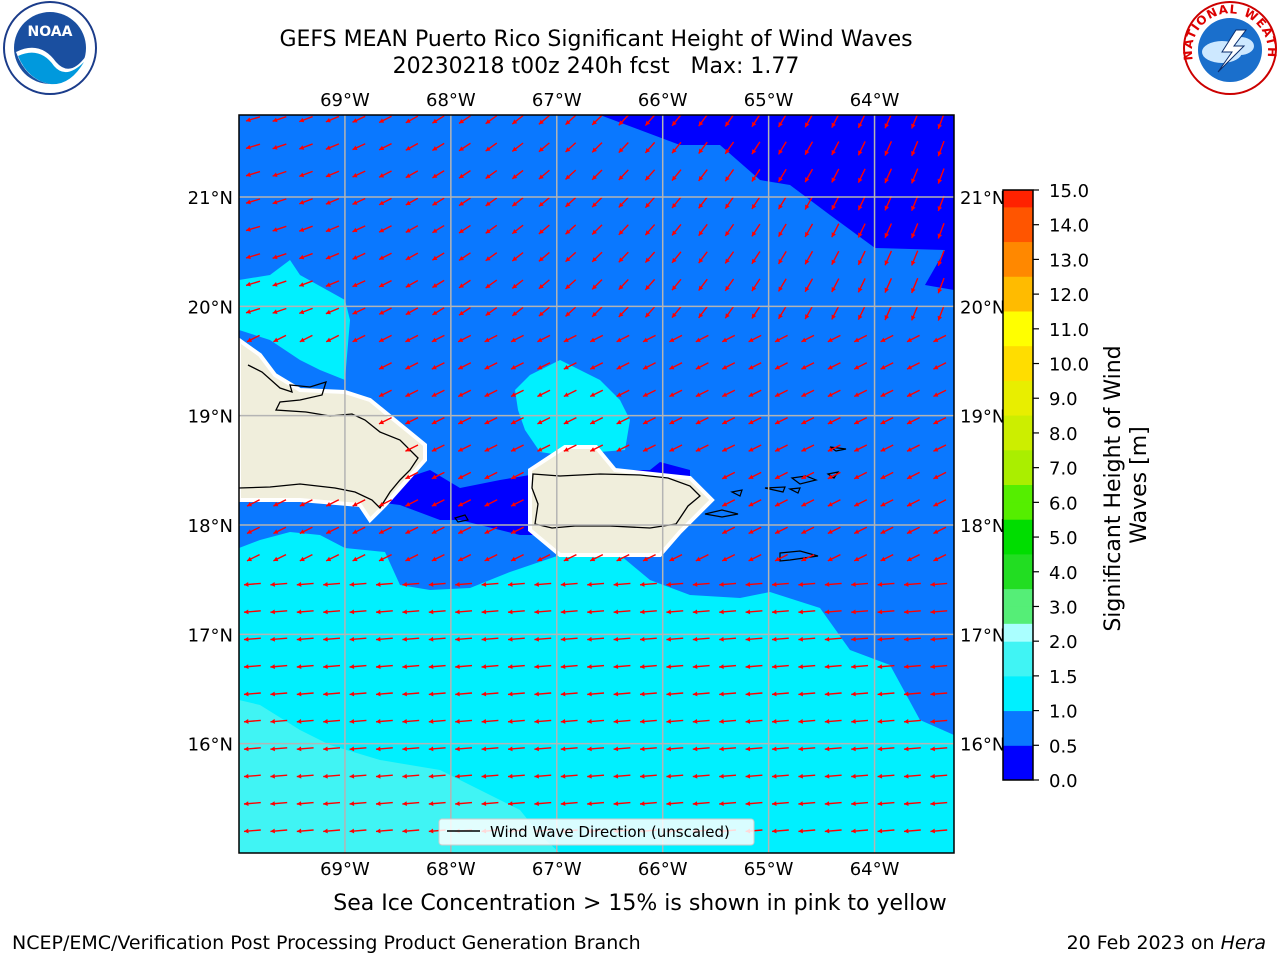 The width and height of the screenshot is (1280, 960). I want to click on map-legend: Wind Wave Direction (unscaled), so click(596, 832).